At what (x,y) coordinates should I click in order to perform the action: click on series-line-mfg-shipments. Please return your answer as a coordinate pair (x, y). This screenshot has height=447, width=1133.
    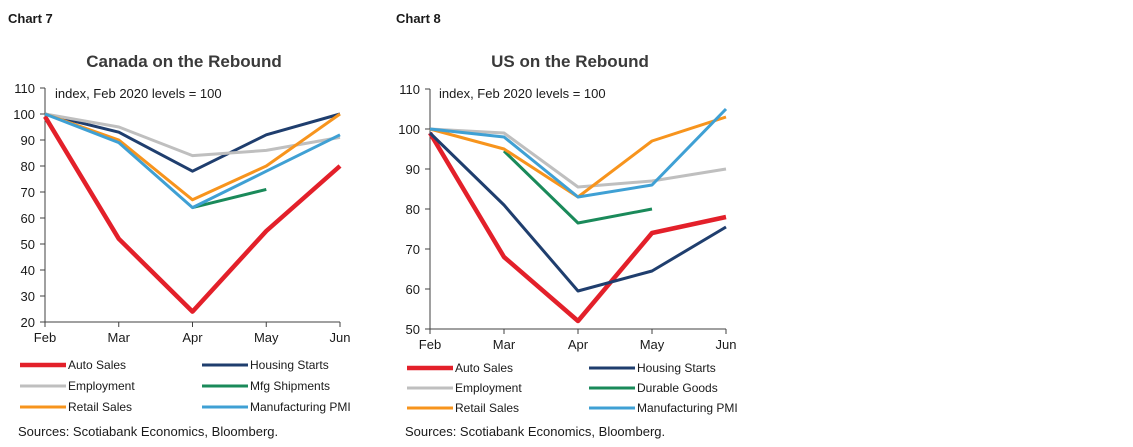
    Looking at the image, I should click on (229, 198).